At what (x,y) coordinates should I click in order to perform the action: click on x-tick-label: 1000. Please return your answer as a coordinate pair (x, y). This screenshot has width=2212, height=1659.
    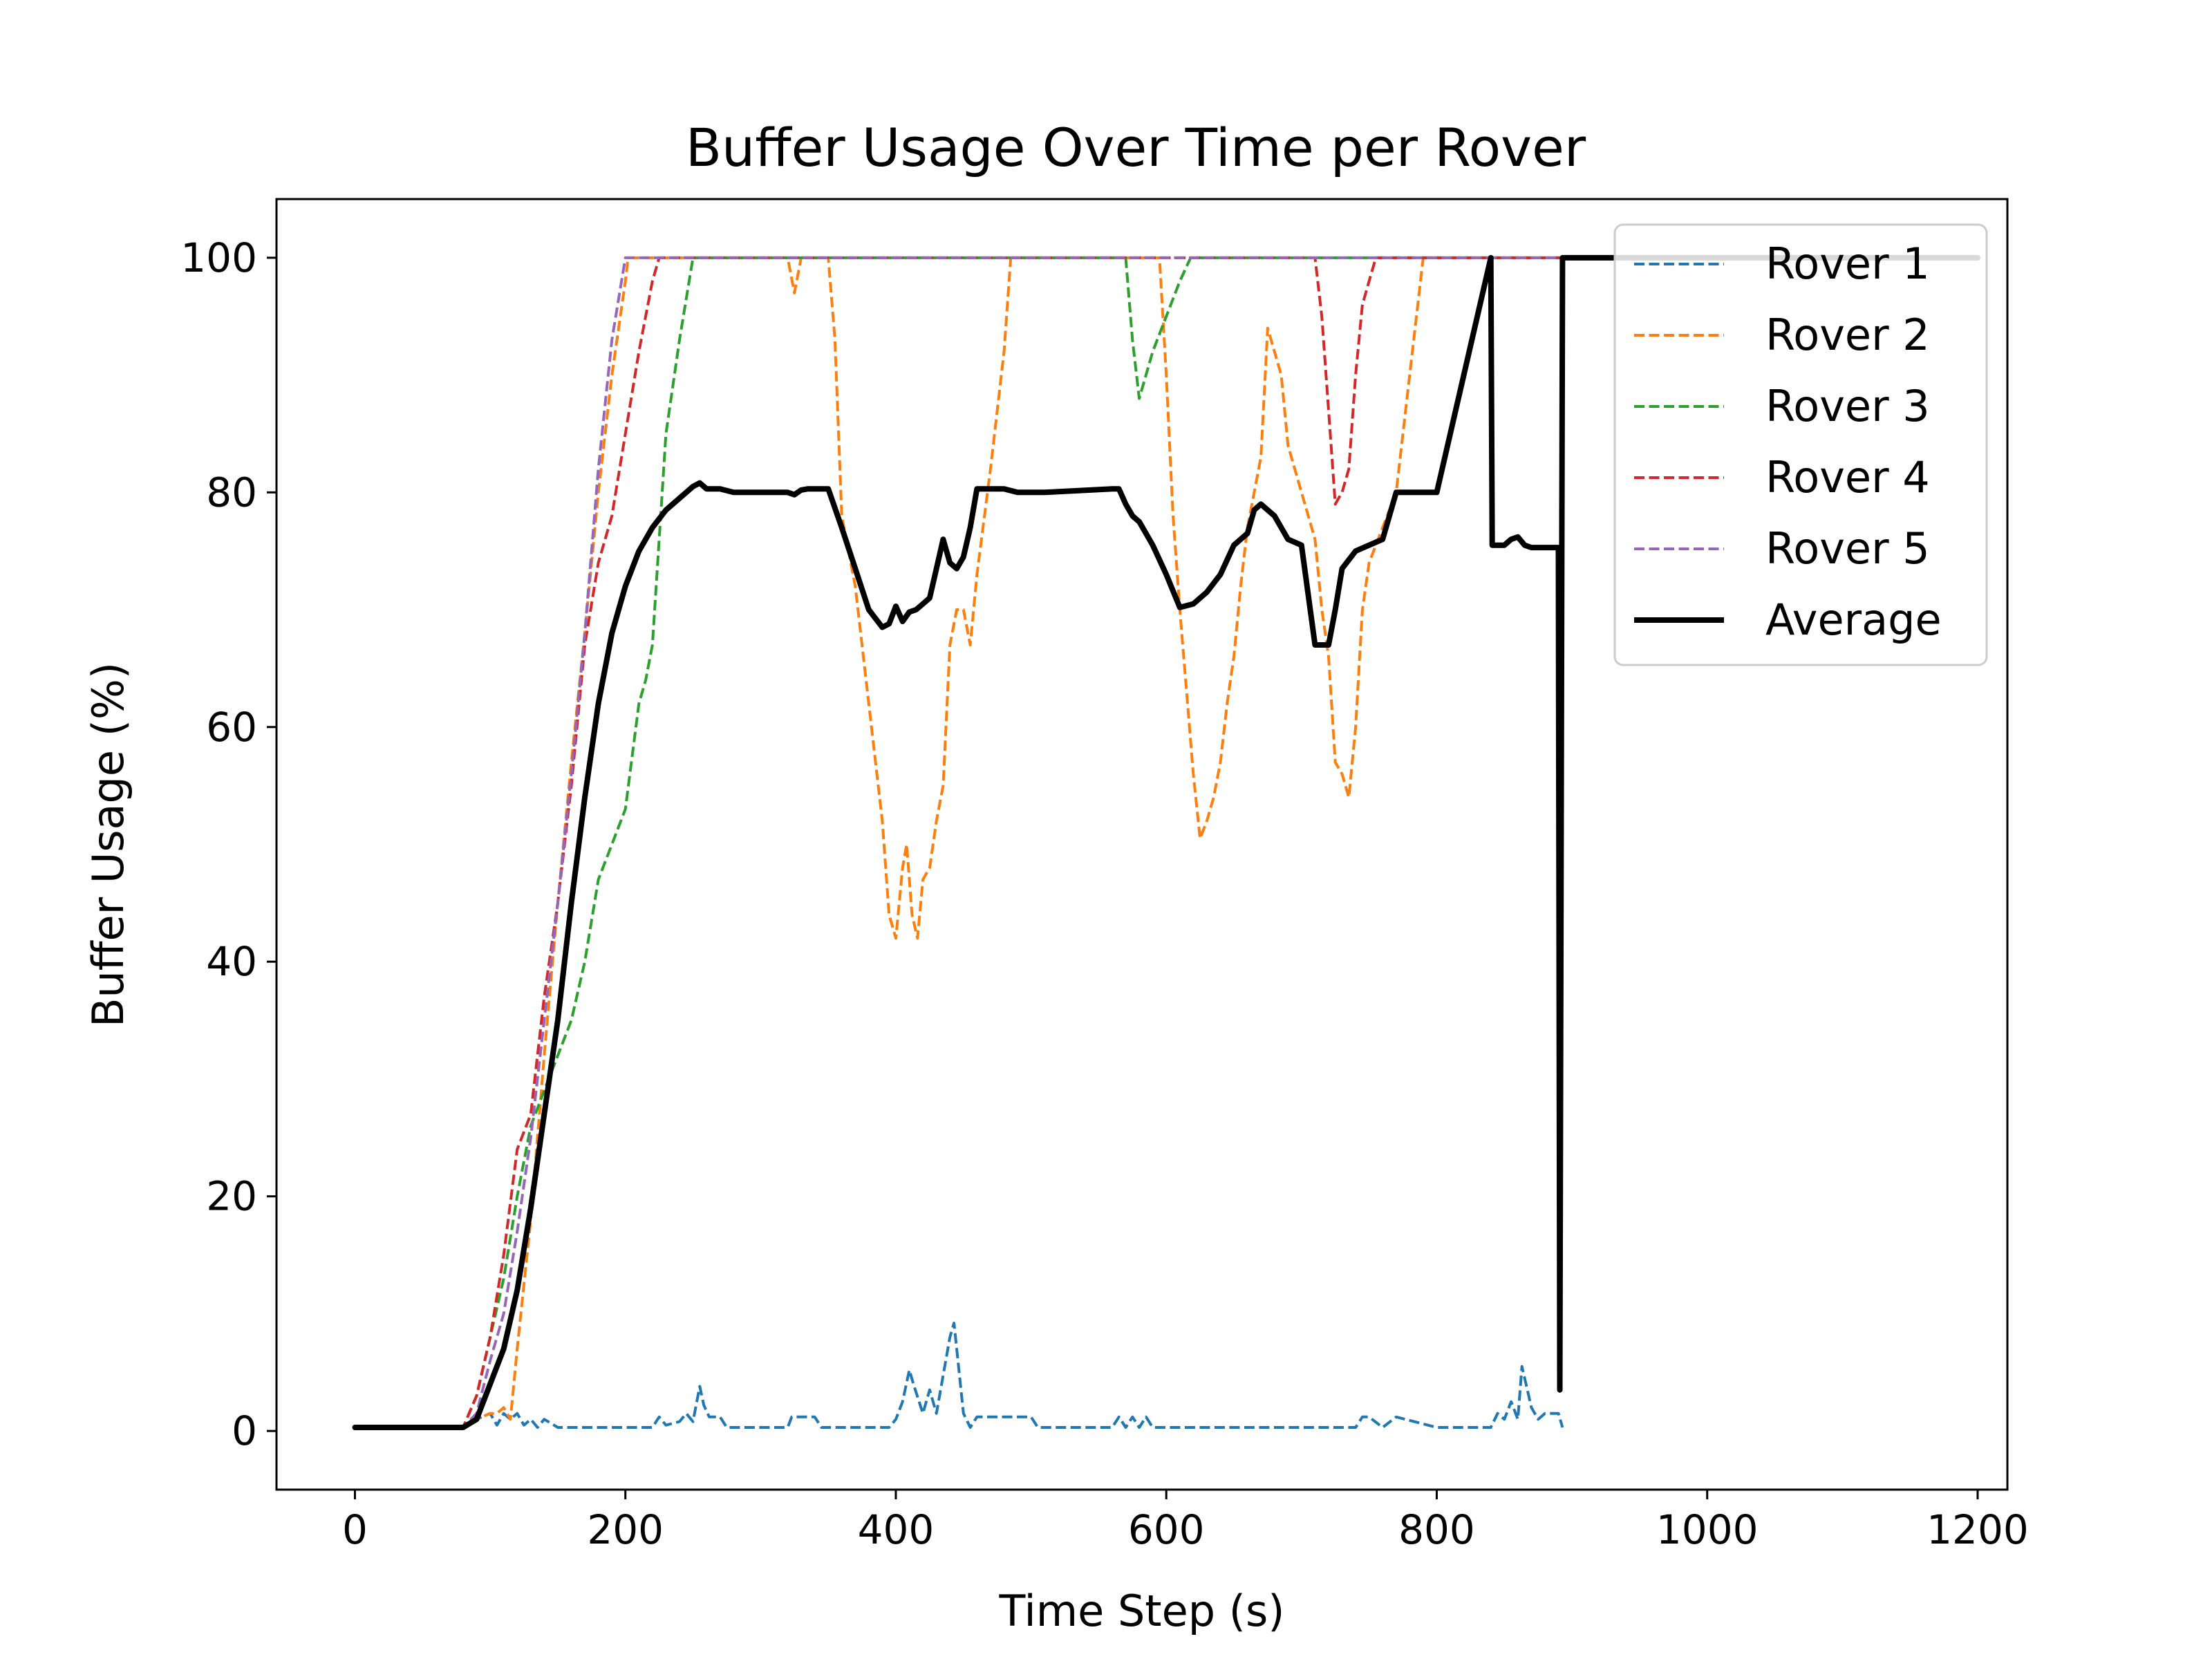
    Looking at the image, I should click on (1708, 1530).